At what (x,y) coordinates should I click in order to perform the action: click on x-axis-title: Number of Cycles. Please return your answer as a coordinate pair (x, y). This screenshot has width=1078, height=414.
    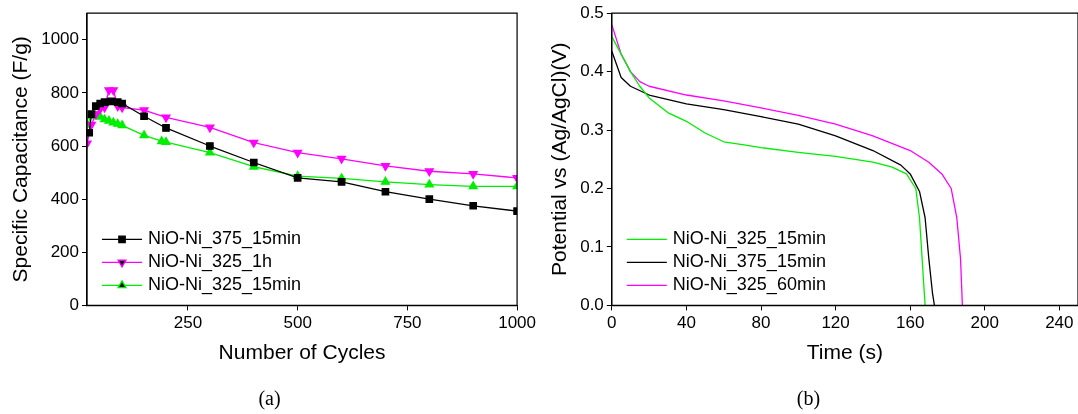
    Looking at the image, I should click on (302, 352).